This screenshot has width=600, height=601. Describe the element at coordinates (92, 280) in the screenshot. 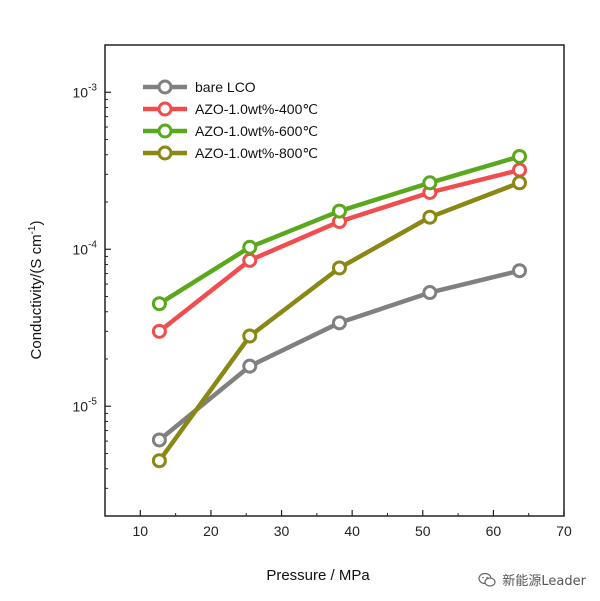

I see `y-axis: 10⁻⁵ 10⁻⁴ 10⁻³` at that location.